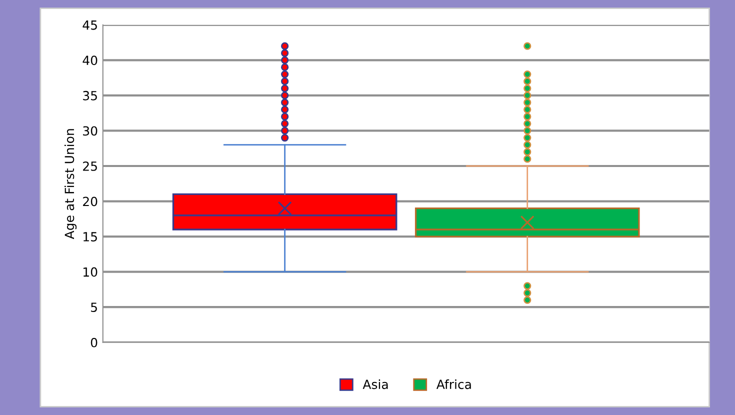  I want to click on y-tick-label: 10, so click(91, 272).